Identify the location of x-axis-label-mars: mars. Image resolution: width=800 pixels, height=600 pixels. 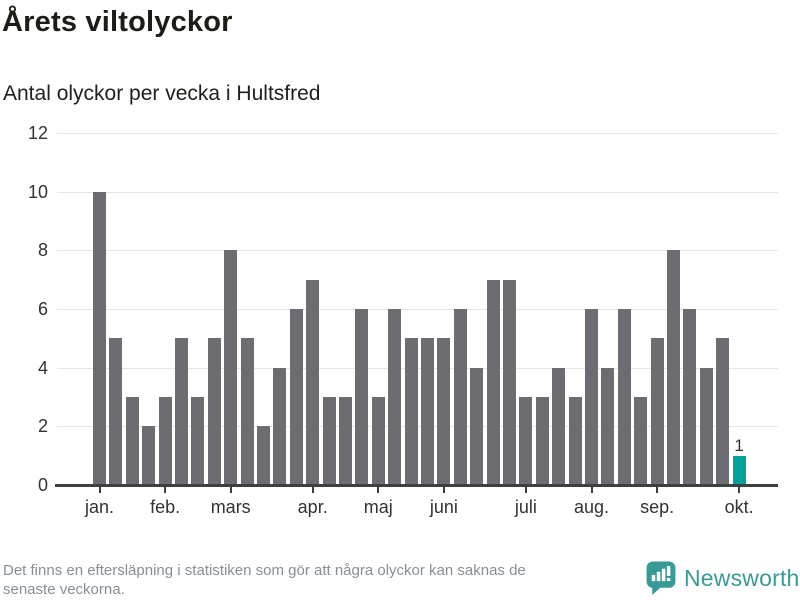
(230, 507).